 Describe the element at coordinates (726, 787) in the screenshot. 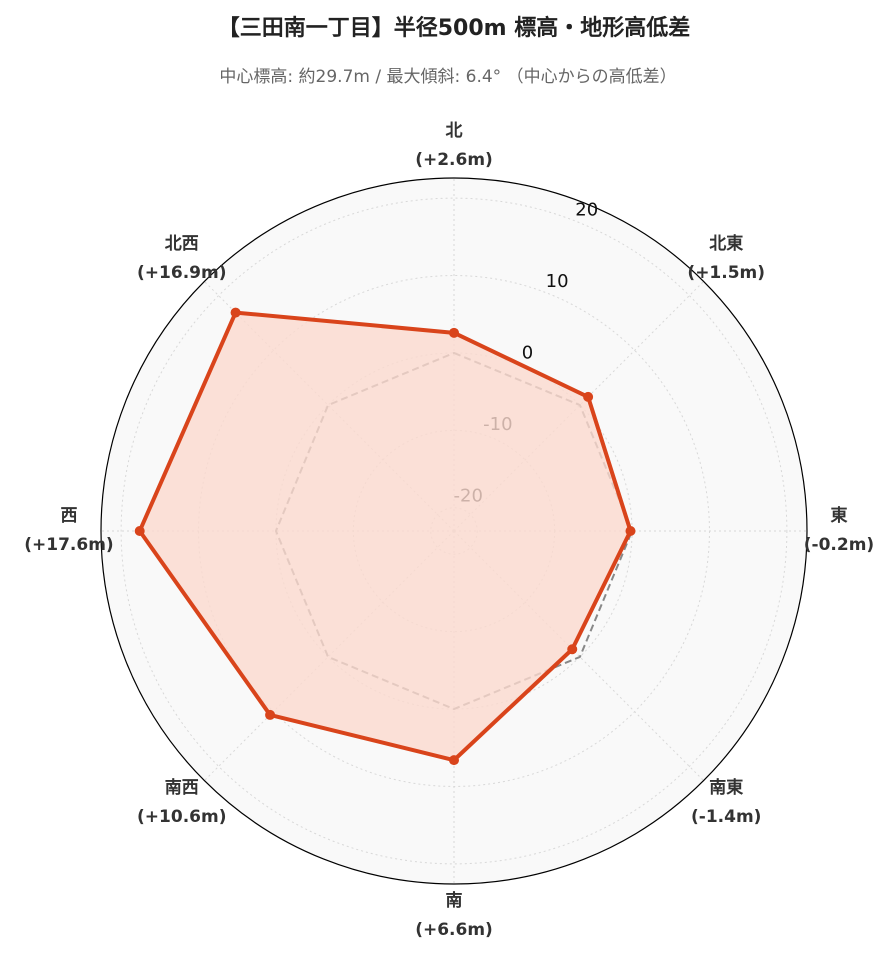

I see `category-label: 南東` at that location.